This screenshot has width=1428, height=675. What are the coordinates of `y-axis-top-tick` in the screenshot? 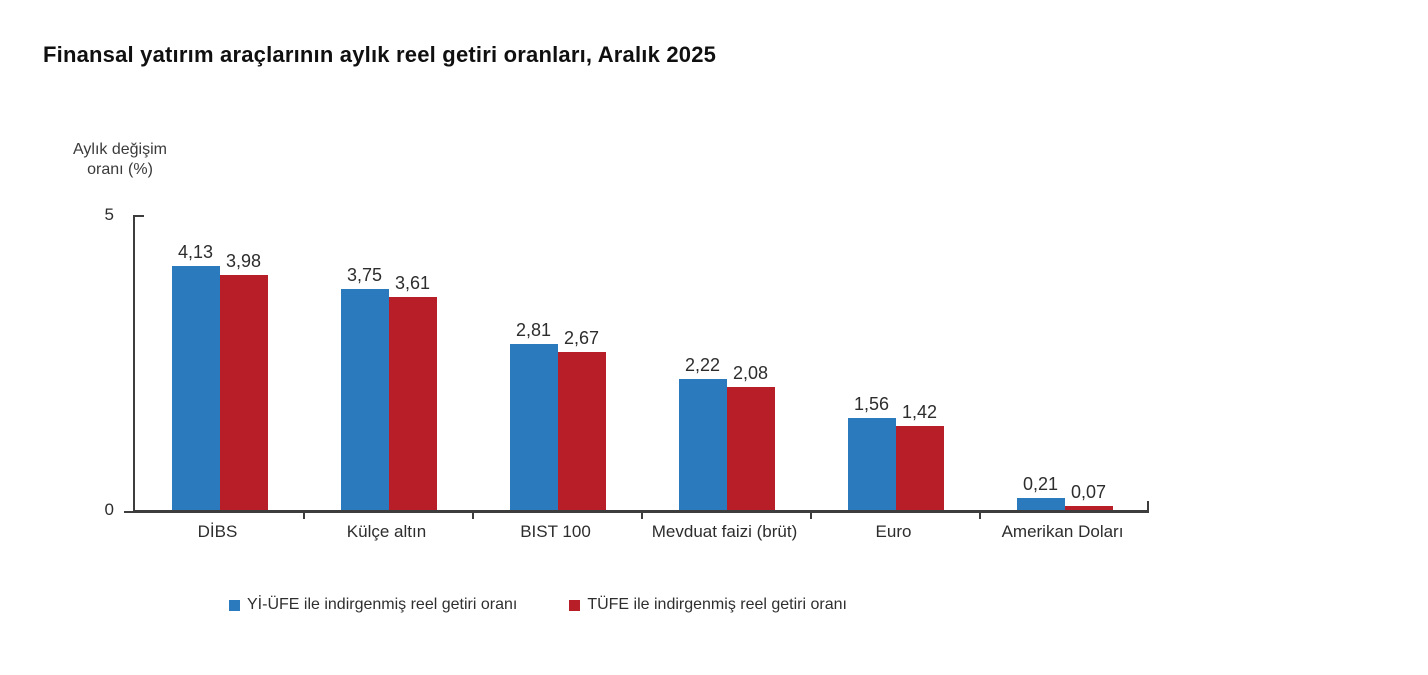 It's located at (139, 216).